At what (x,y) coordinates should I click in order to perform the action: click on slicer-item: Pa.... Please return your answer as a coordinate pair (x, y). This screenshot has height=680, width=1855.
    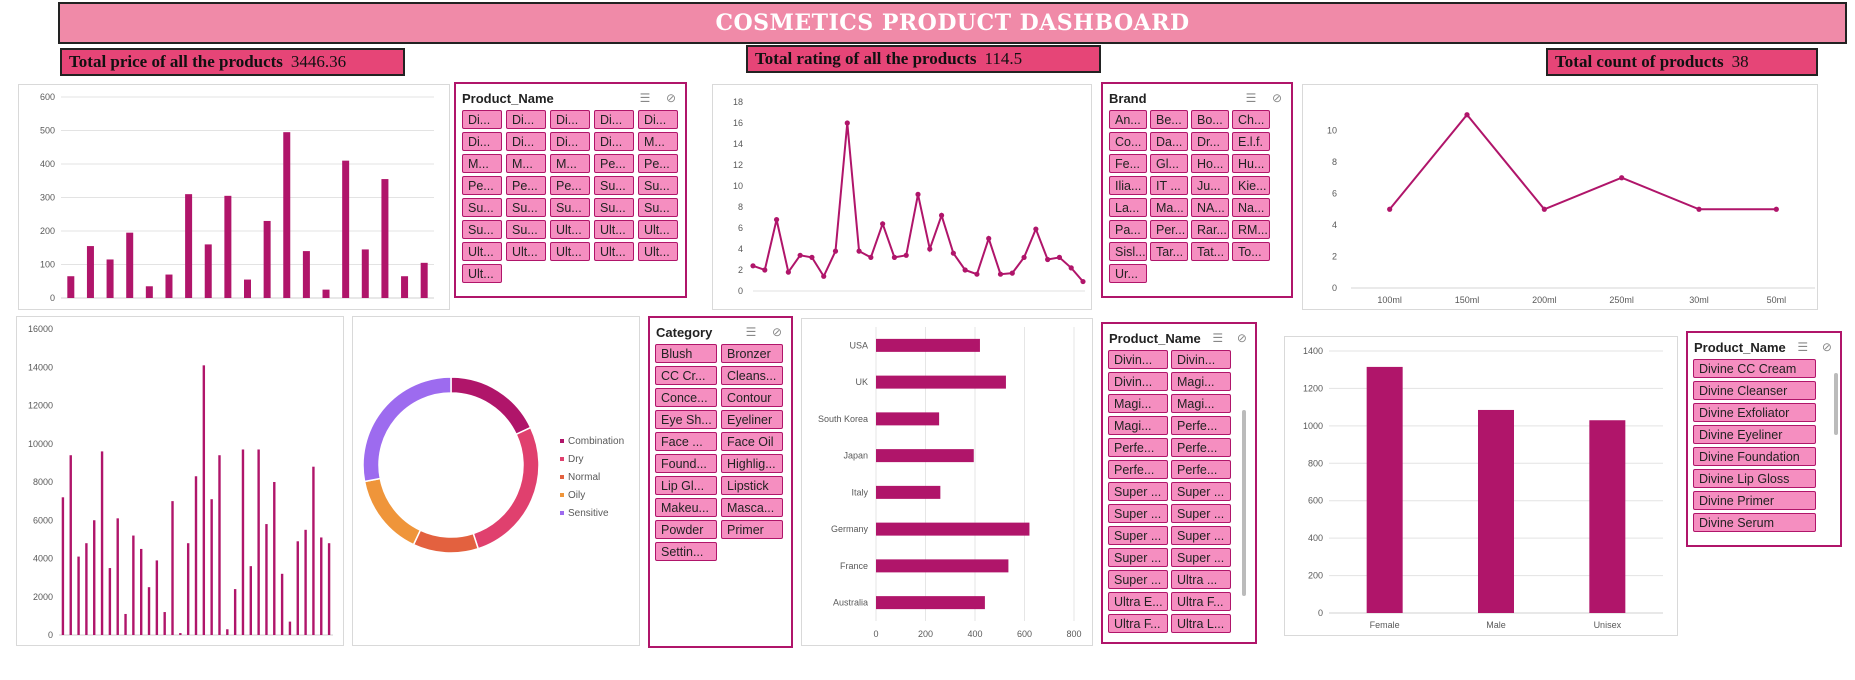
    Looking at the image, I should click on (1128, 229).